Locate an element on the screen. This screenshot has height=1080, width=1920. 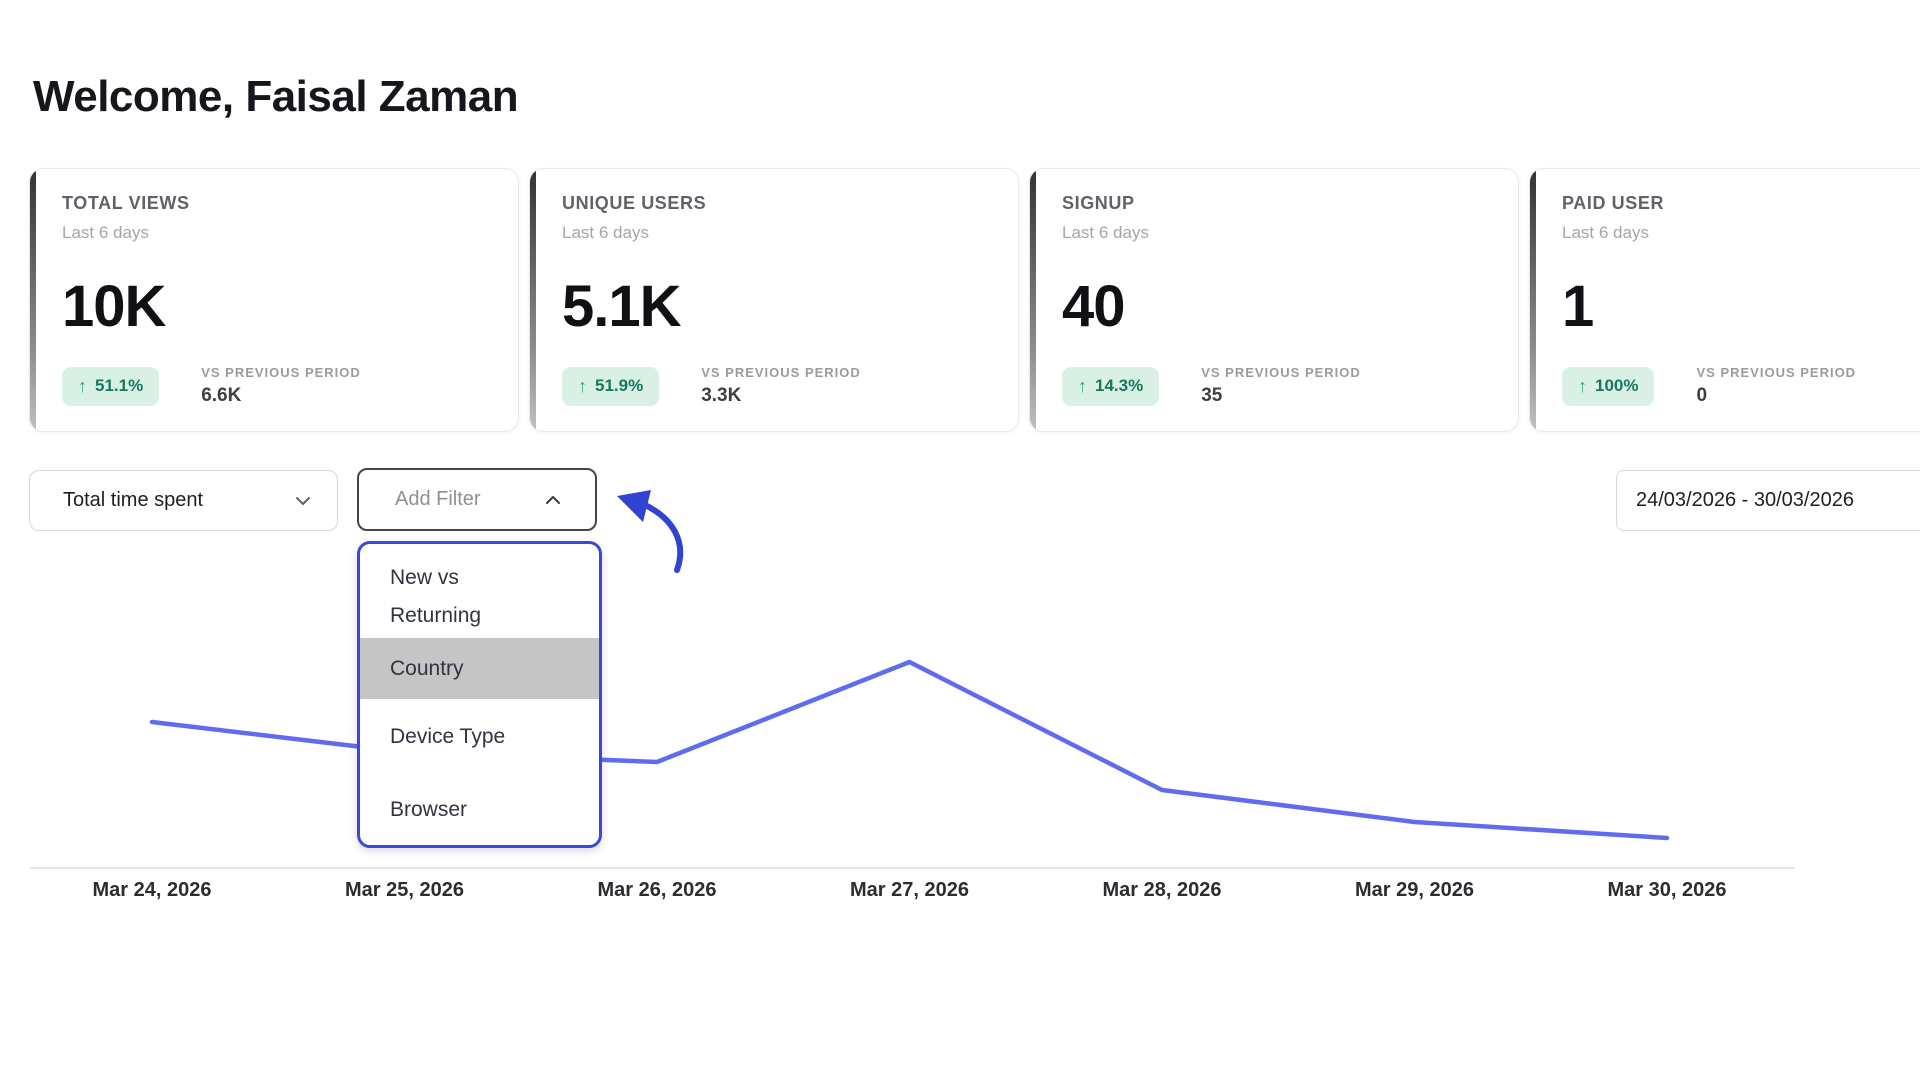
metric-select: Total time spent is located at coordinates (183, 500).